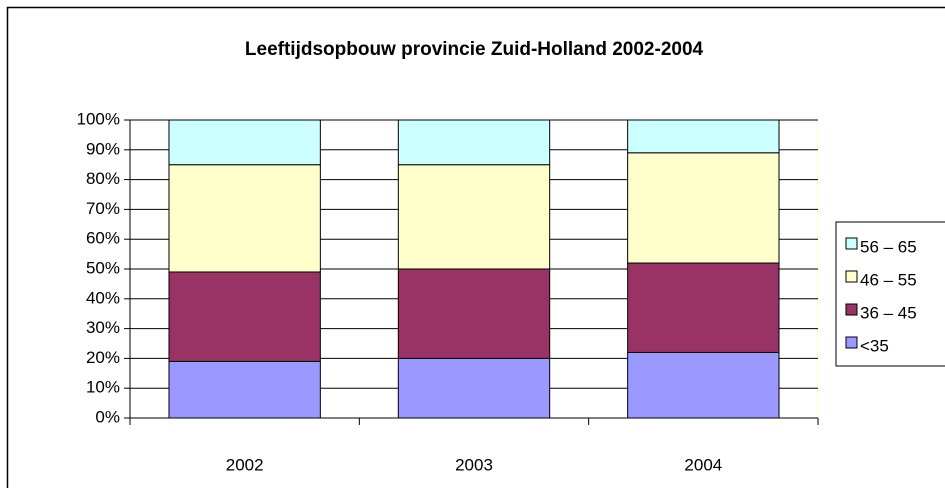 This screenshot has width=945, height=488. Describe the element at coordinates (103, 357) in the screenshot. I see `y-tick-label: 20%` at that location.